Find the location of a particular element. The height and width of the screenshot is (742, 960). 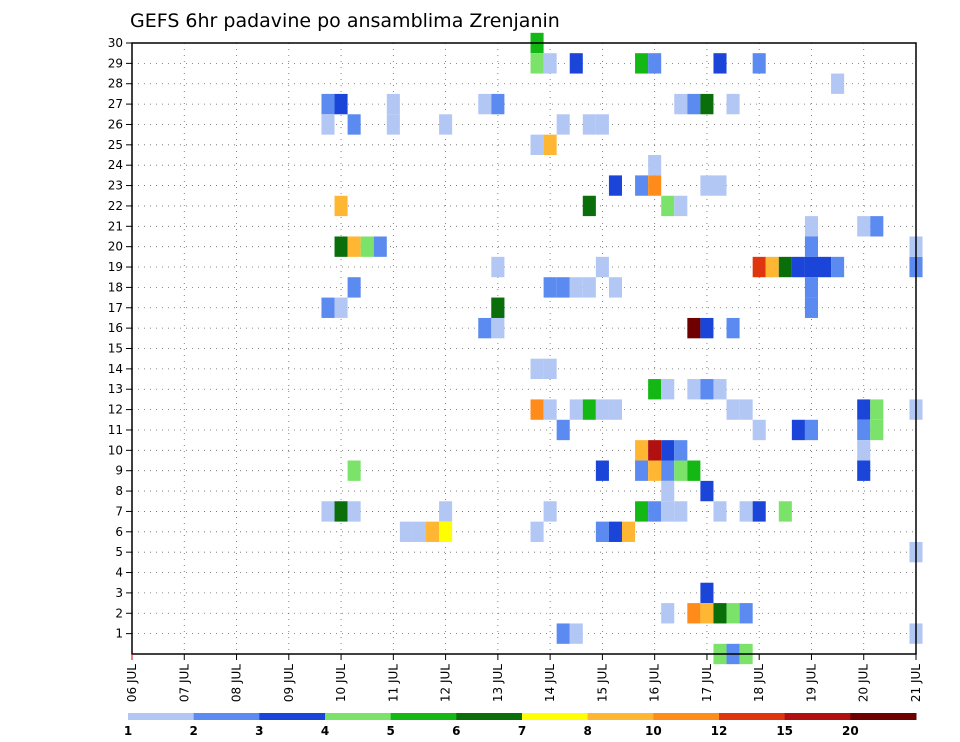

y-tick-label: 21 is located at coordinates (115, 226).